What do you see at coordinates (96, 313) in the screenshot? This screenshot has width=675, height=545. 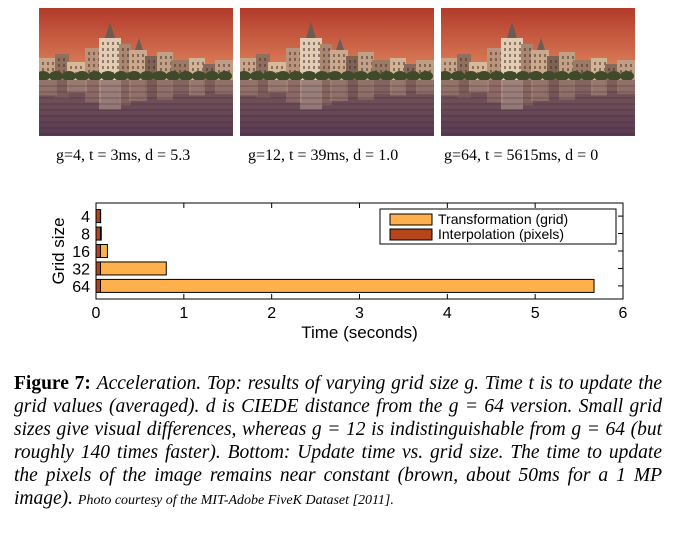 I see `x-tick-label: 0` at bounding box center [96, 313].